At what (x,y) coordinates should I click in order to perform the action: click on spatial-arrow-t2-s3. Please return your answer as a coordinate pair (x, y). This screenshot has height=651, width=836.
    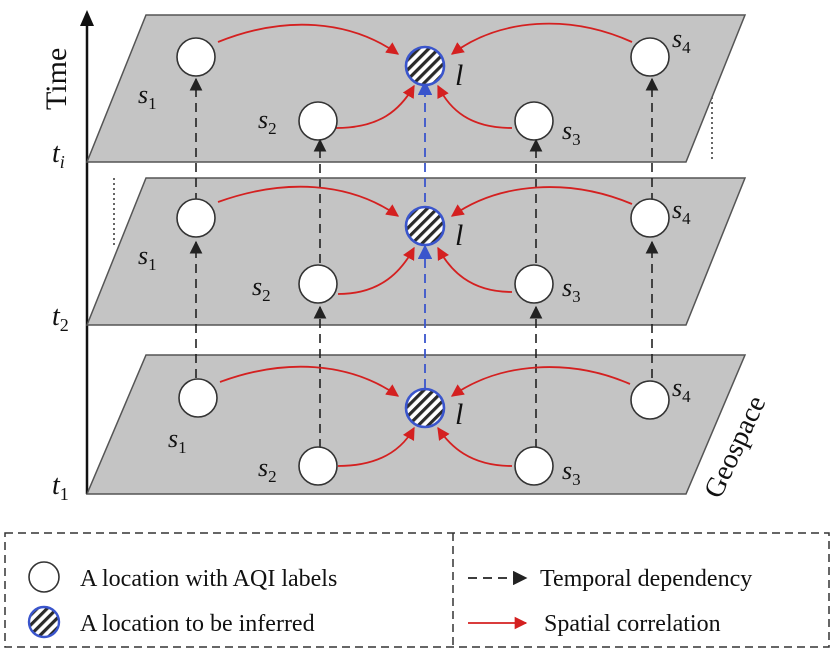
    Looking at the image, I should click on (475, 269).